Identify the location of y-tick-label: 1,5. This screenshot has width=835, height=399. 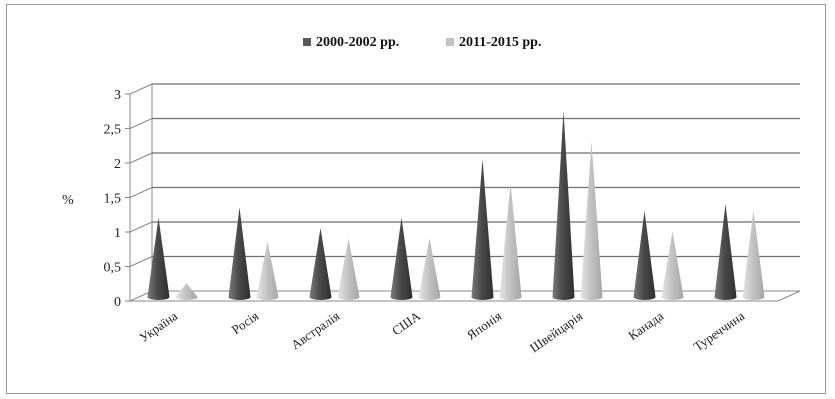
(113, 199).